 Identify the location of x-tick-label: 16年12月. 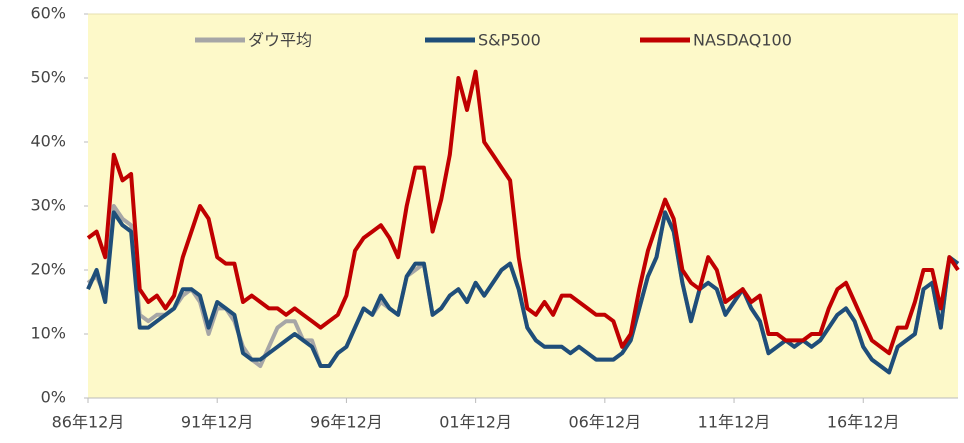
(863, 422).